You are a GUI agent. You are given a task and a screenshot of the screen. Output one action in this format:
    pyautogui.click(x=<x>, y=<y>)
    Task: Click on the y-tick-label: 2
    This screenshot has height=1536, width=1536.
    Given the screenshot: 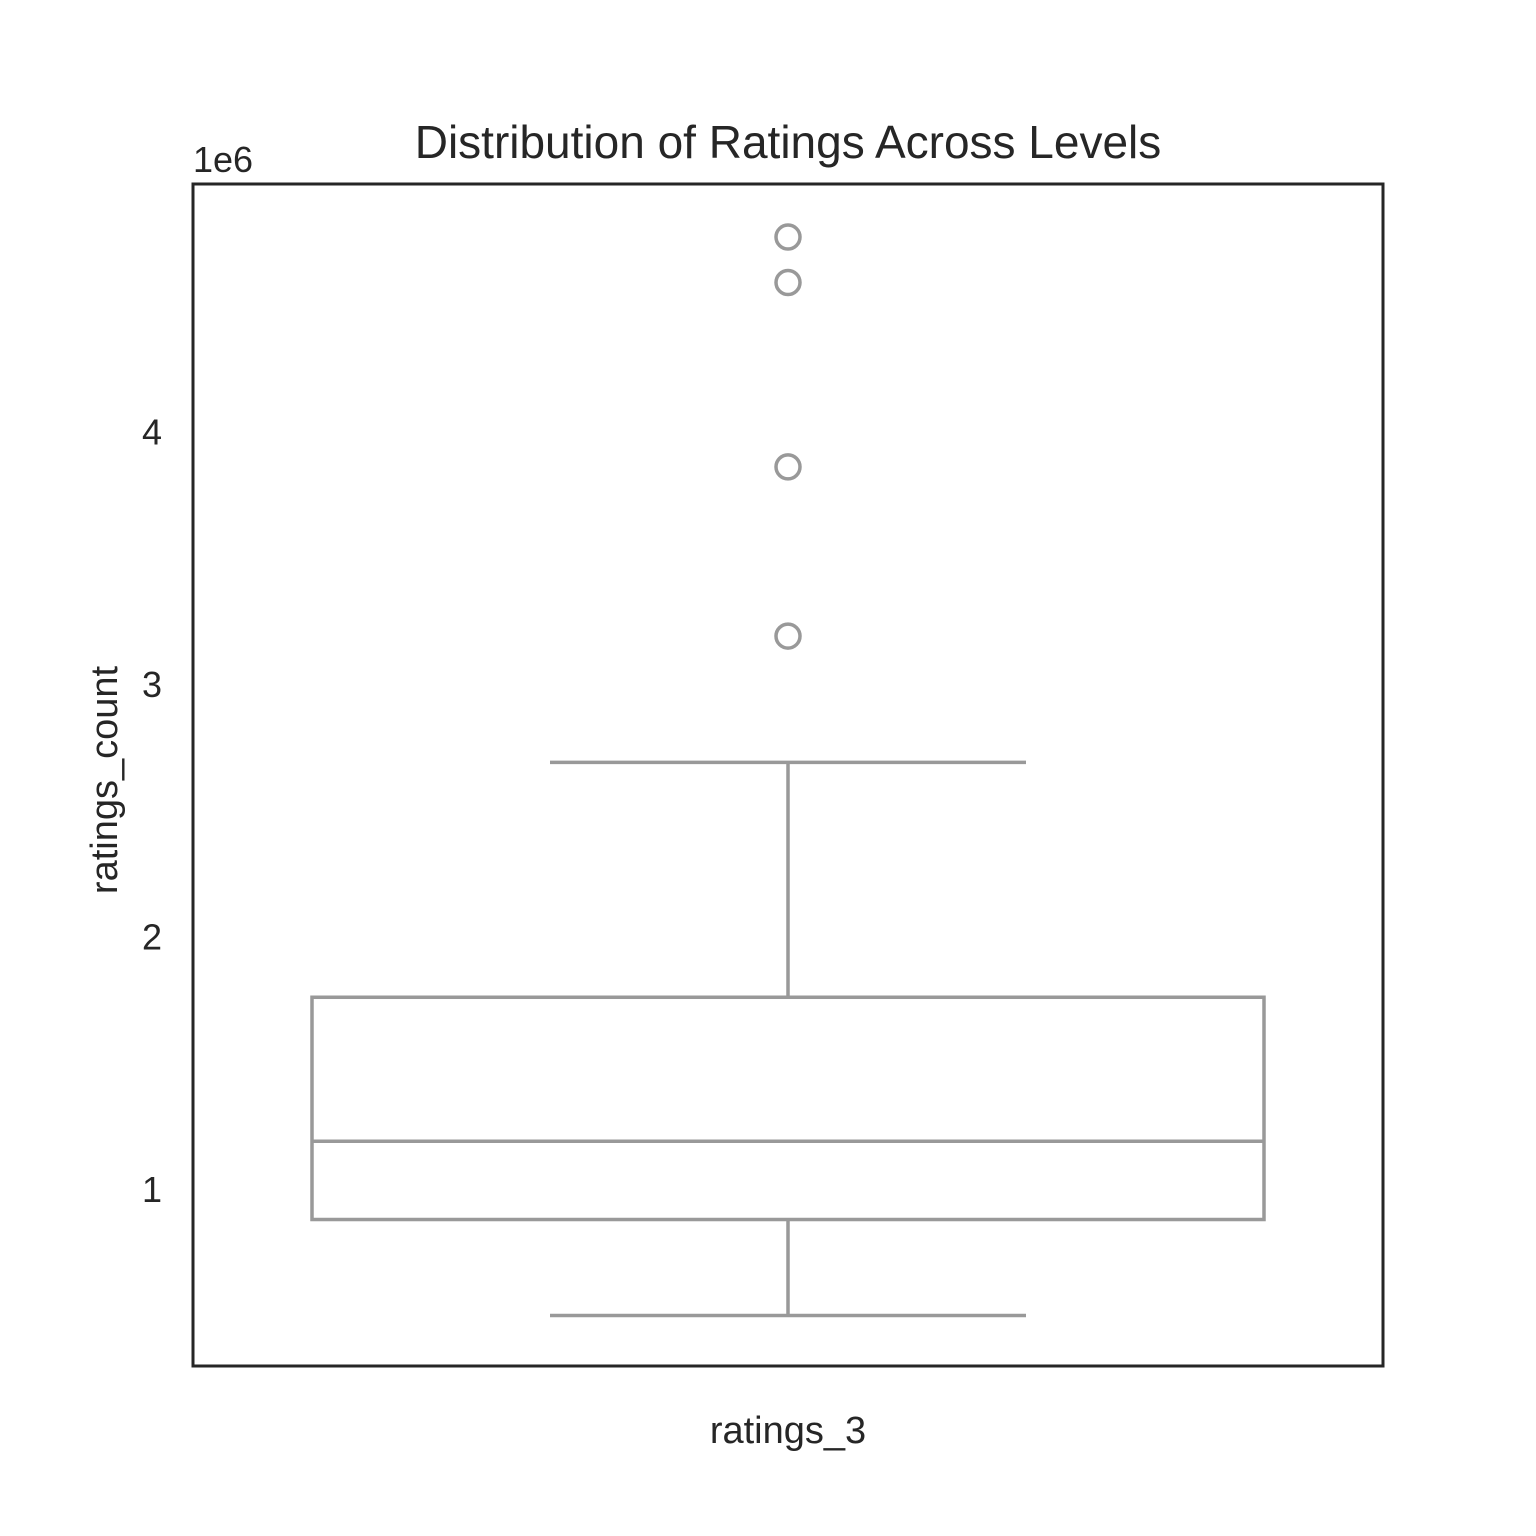 What is the action you would take?
    pyautogui.click(x=152, y=937)
    